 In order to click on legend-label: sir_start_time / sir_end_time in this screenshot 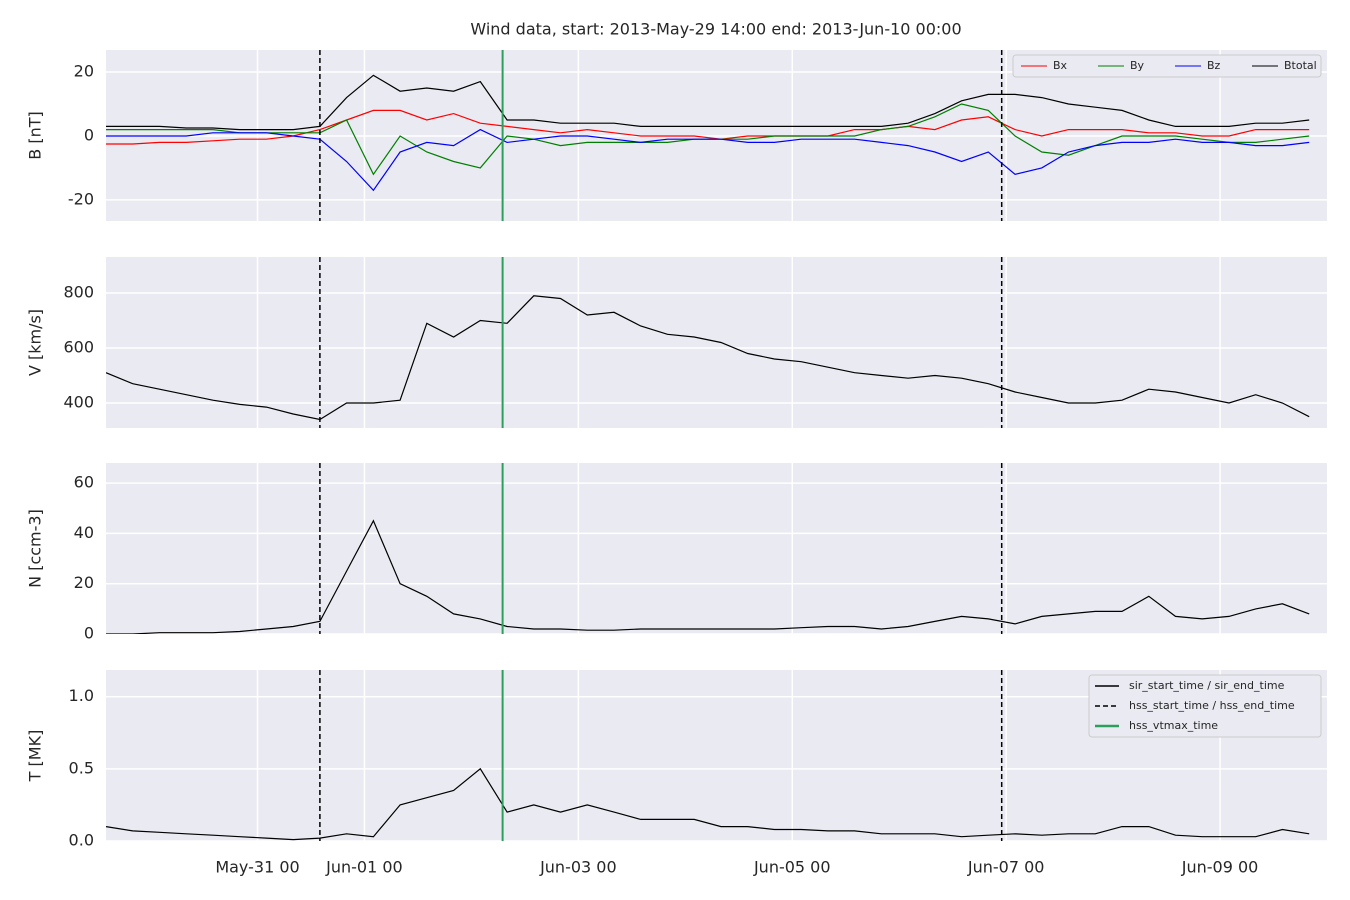, I will do `click(1207, 685)`.